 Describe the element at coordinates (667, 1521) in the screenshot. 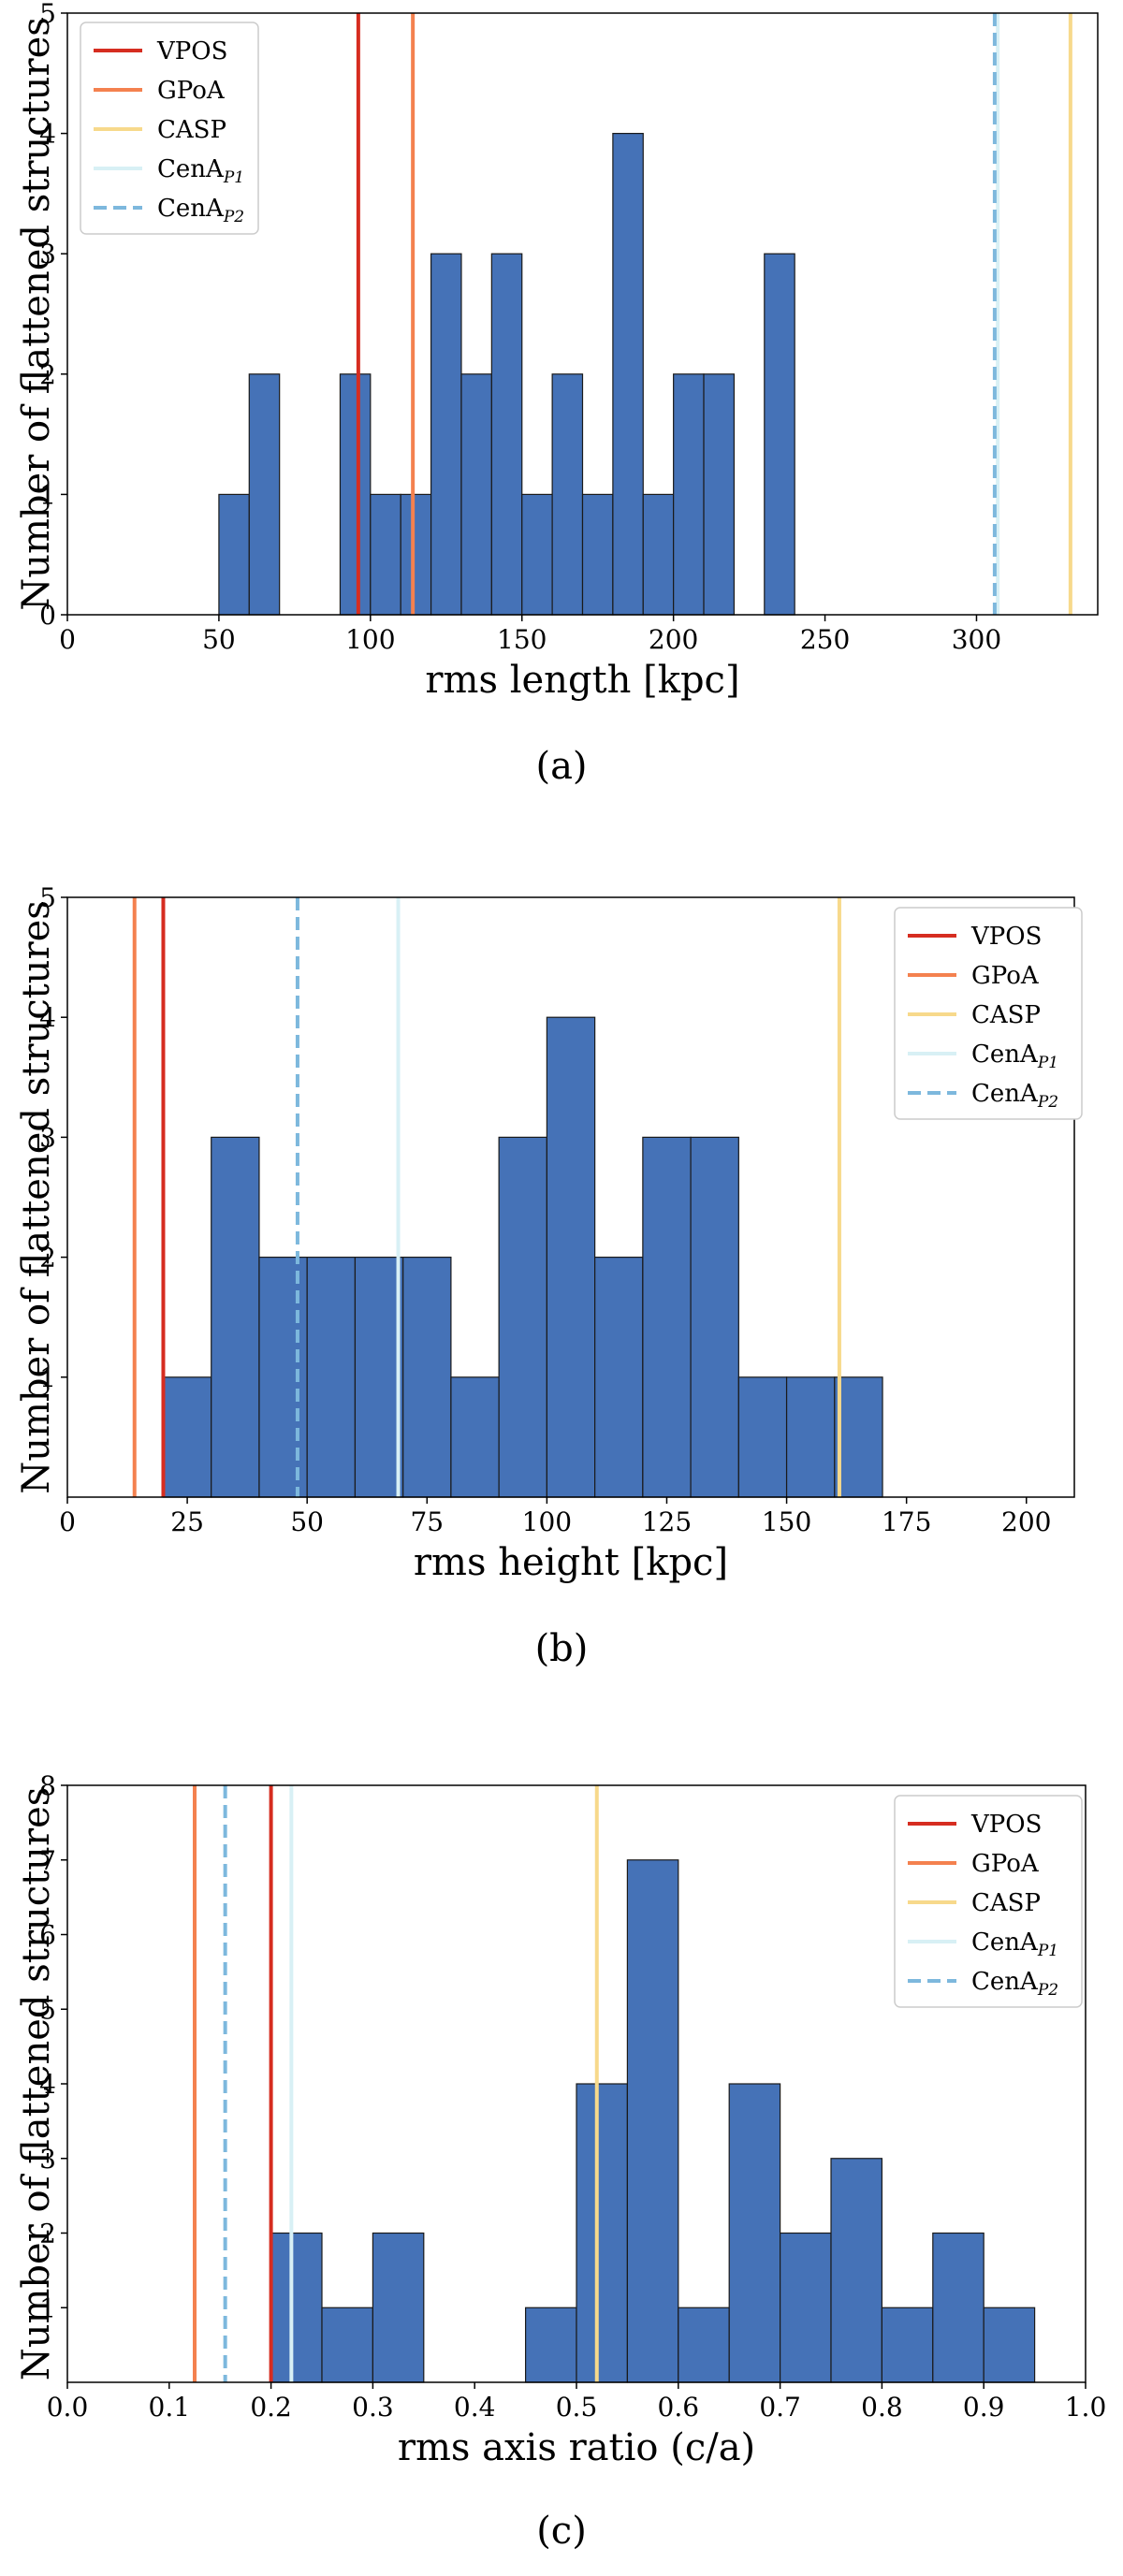

I see `x-tick-label: 125` at that location.